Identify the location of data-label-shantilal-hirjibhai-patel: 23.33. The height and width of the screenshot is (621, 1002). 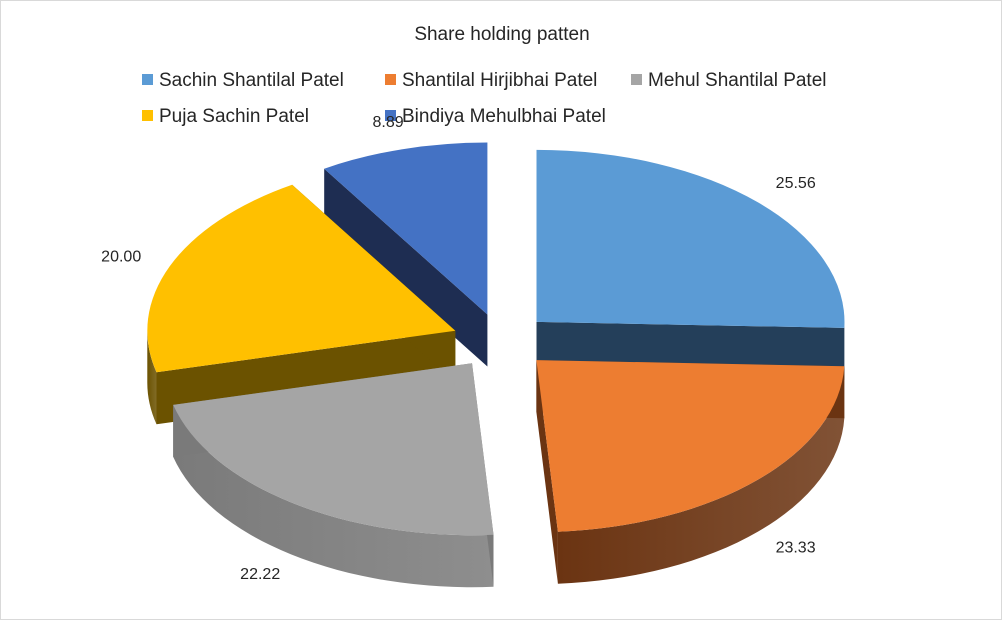
(796, 548).